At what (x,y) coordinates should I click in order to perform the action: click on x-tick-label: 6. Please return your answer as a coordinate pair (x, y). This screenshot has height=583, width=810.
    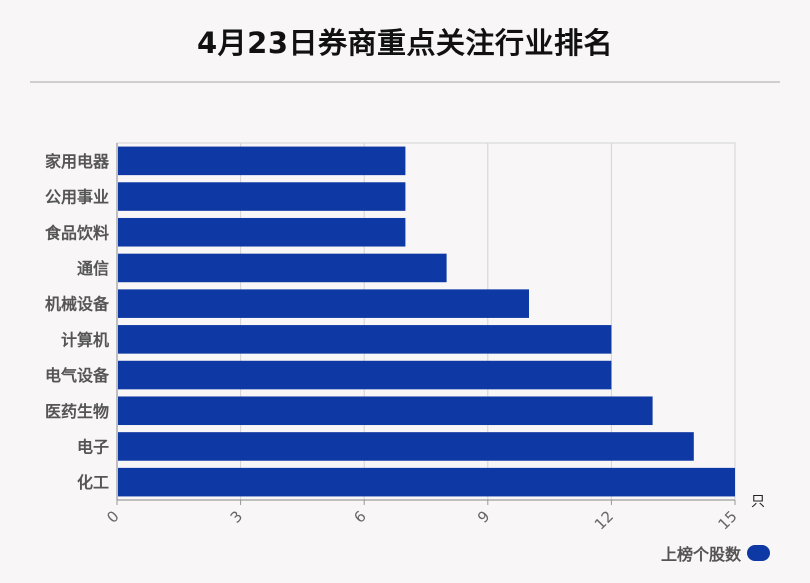
    Looking at the image, I should click on (359, 516).